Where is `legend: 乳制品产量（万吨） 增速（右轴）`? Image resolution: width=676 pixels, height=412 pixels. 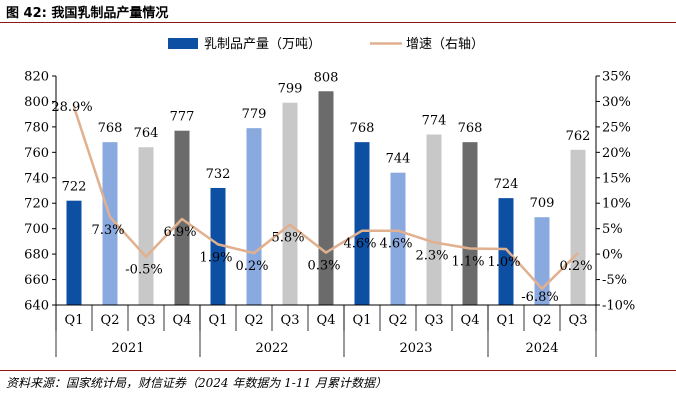 legend: 乳制品产量（万吨） 增速（右轴） is located at coordinates (326, 44).